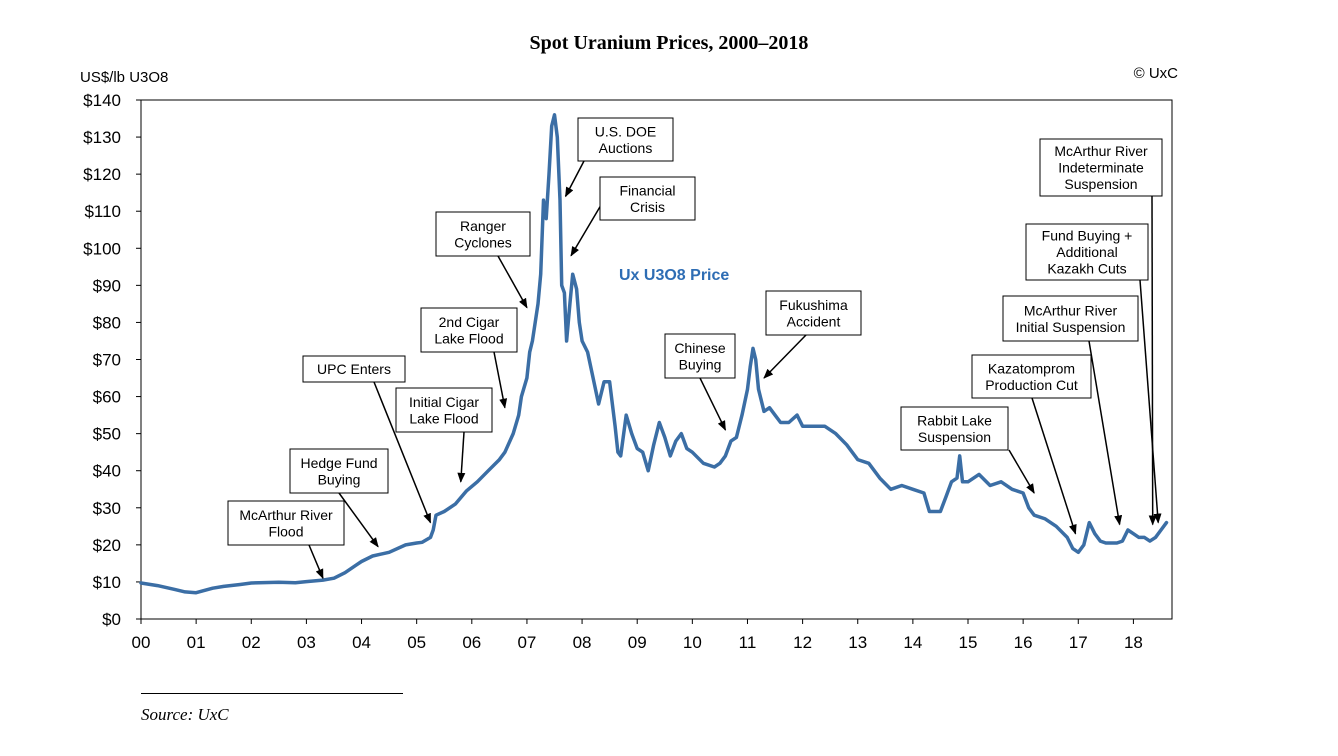  What do you see at coordinates (361, 642) in the screenshot?
I see `x-tick-label: 04` at bounding box center [361, 642].